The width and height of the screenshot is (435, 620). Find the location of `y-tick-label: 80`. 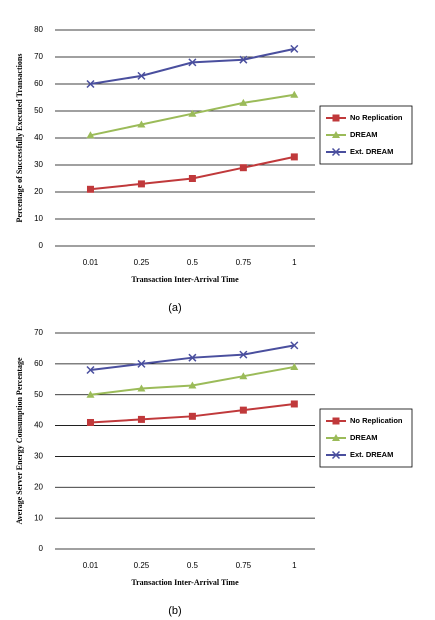

y-tick-label: 80 is located at coordinates (38, 29).